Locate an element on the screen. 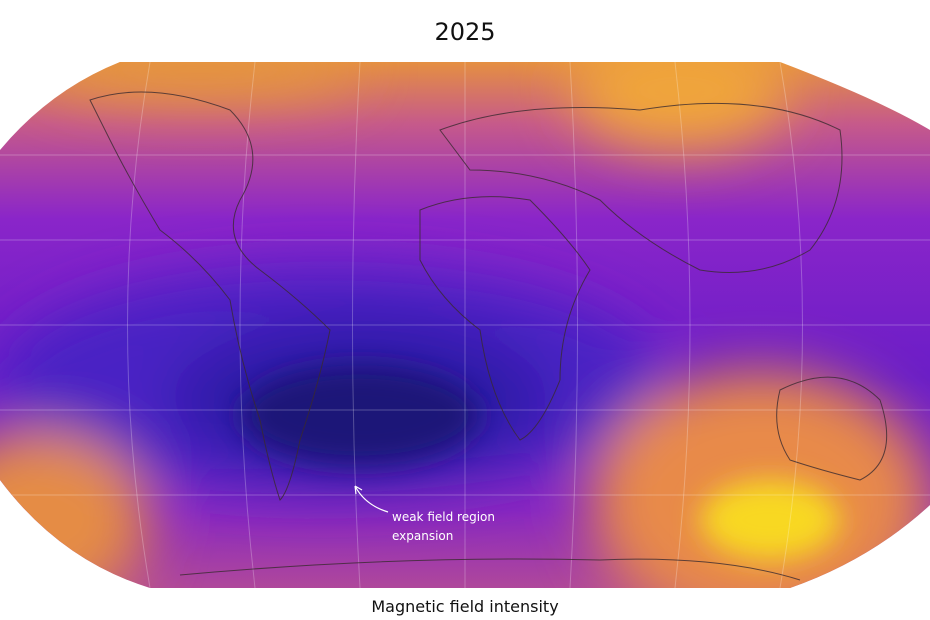 The width and height of the screenshot is (930, 620). eurasia is located at coordinates (641, 187).